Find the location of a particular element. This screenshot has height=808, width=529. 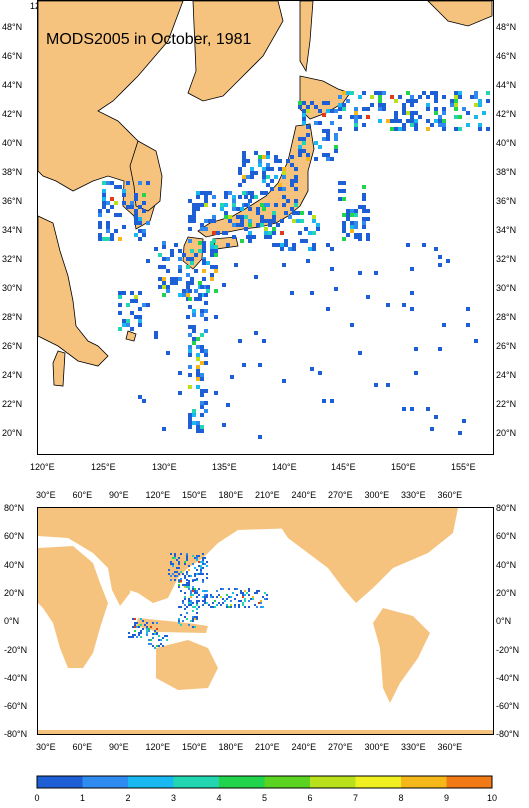

tick-label: 30°E is located at coordinates (46, 747).